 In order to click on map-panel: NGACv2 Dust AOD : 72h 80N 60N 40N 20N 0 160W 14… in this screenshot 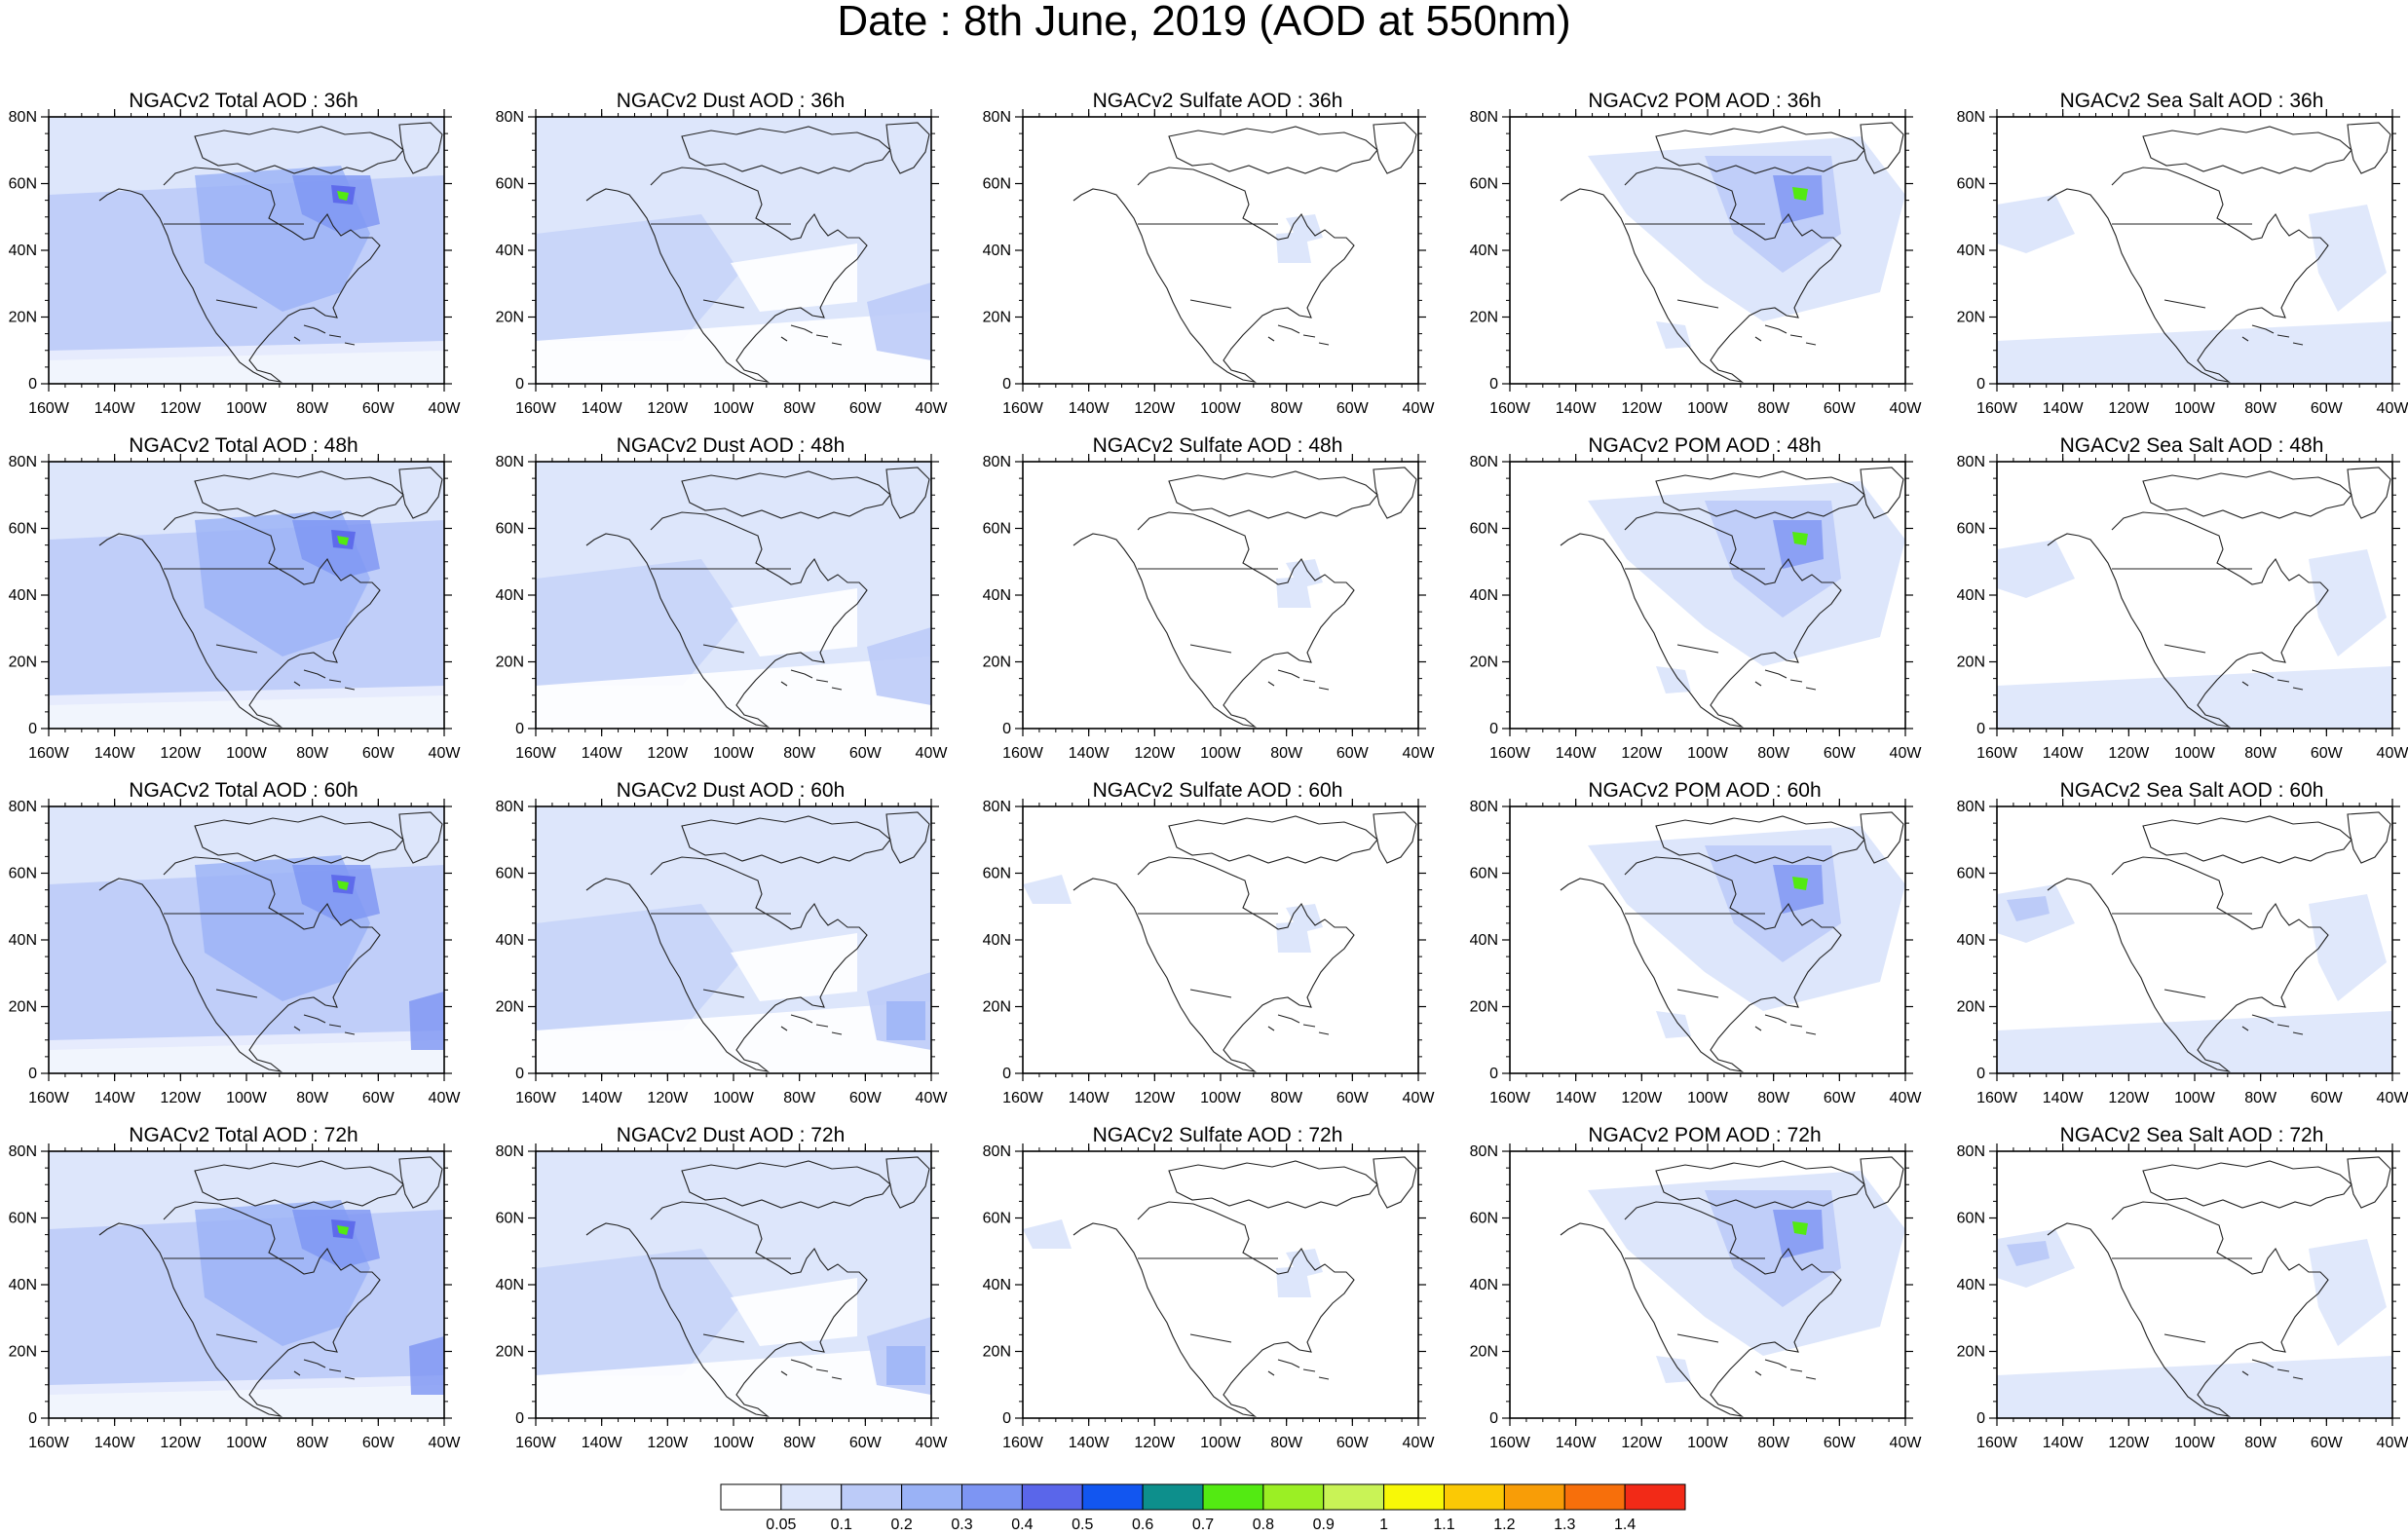, I will do `click(730, 1293)`.